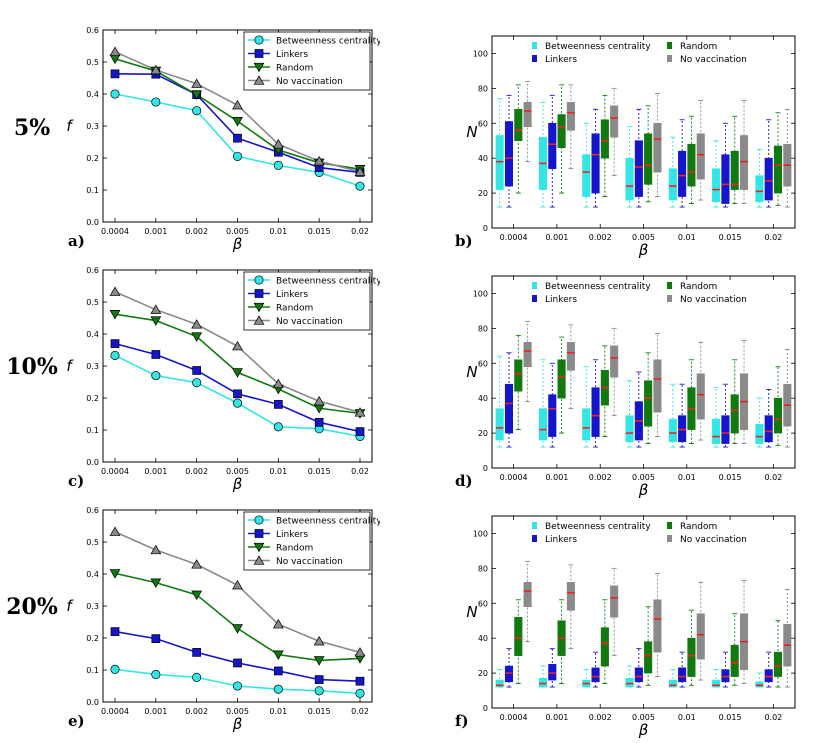 Image resolution: width=831 pixels, height=743 pixels. What do you see at coordinates (196, 711) in the screenshot?
I see `x-tick-label: 0.002` at bounding box center [196, 711].